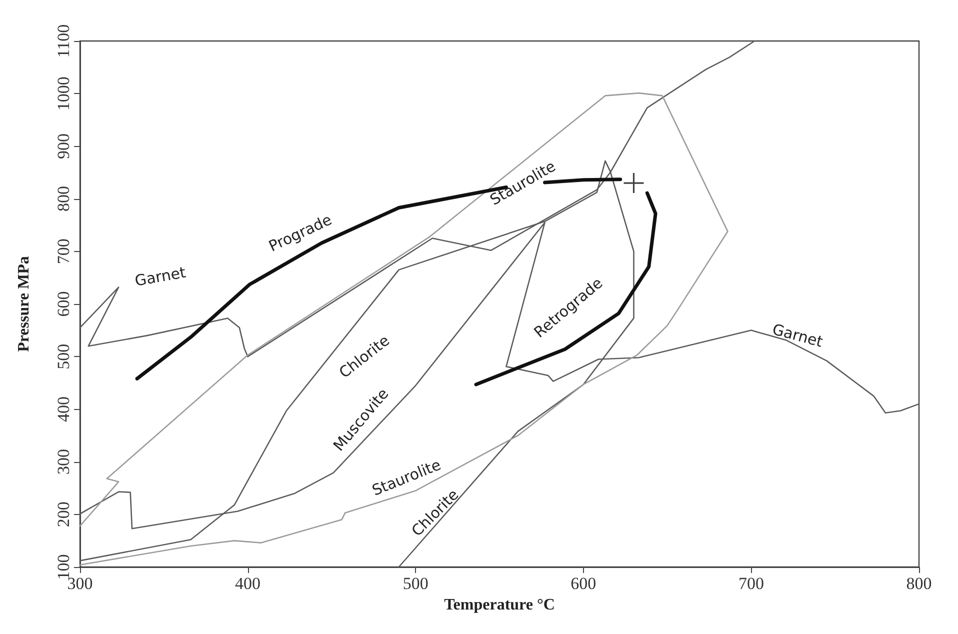  What do you see at coordinates (63, 146) in the screenshot?
I see `y-tick-label: 900` at bounding box center [63, 146].